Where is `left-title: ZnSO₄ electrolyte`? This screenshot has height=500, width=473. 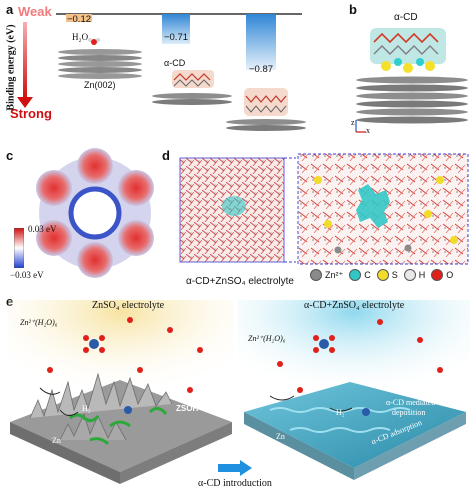
left-title: ZnSO₄ electrolyte is located at coordinates (128, 305).